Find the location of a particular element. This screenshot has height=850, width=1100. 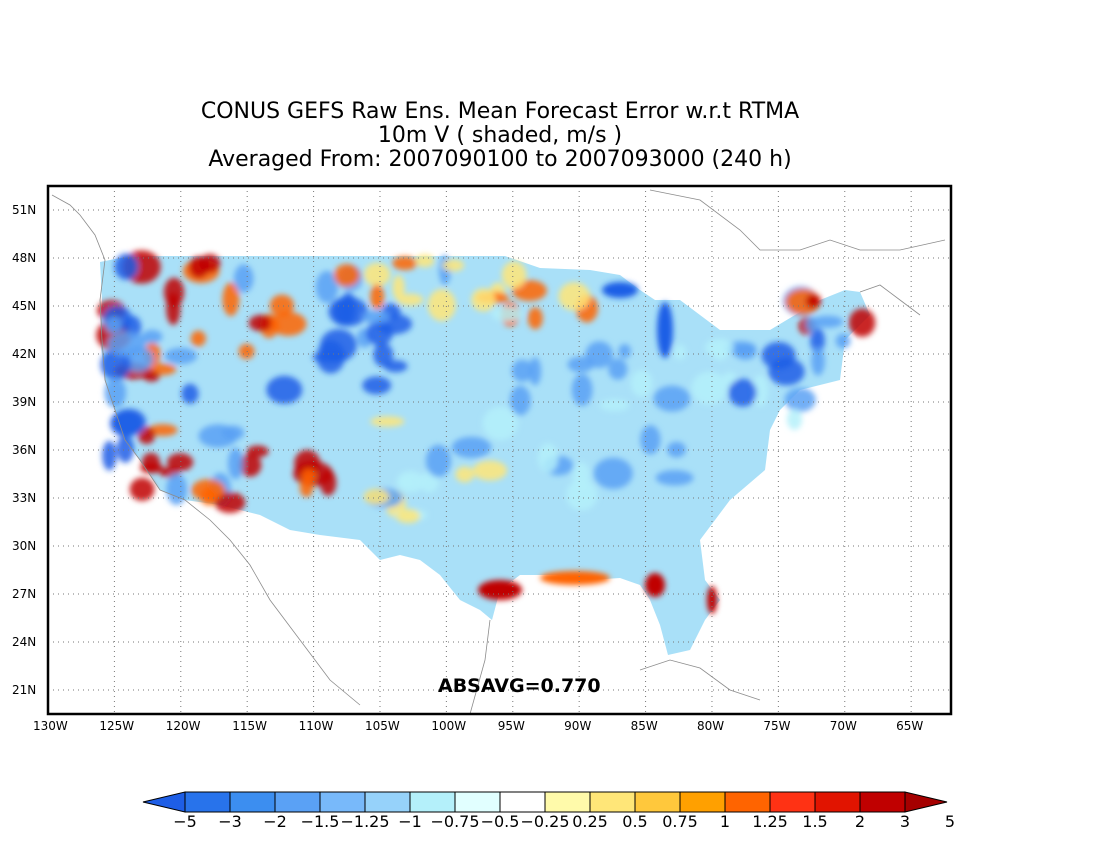

lon-tick-label: 100W is located at coordinates (449, 726).